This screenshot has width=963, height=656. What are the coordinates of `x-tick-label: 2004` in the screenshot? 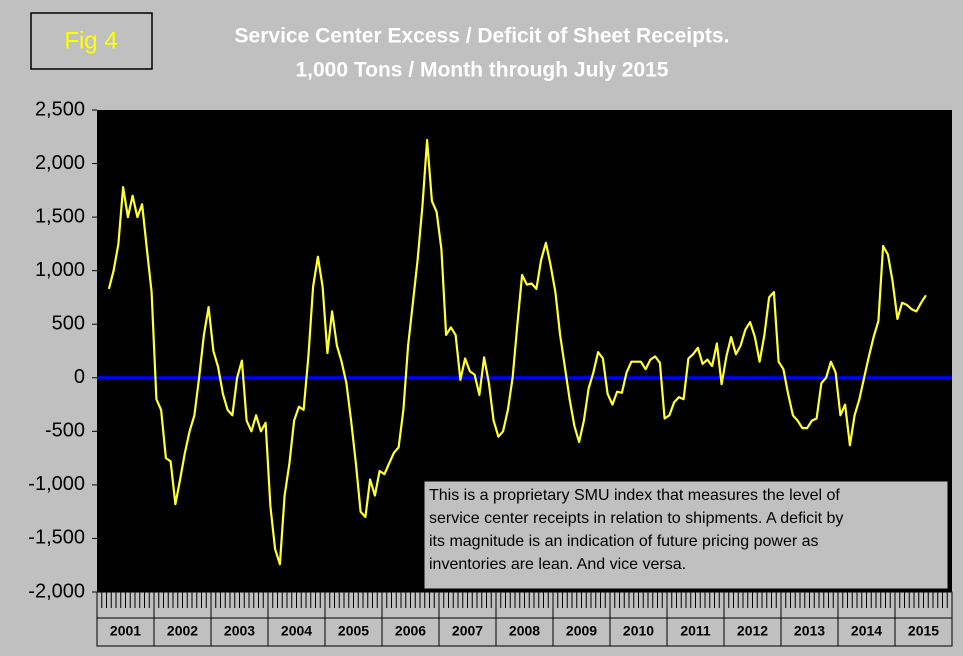 It's located at (296, 631).